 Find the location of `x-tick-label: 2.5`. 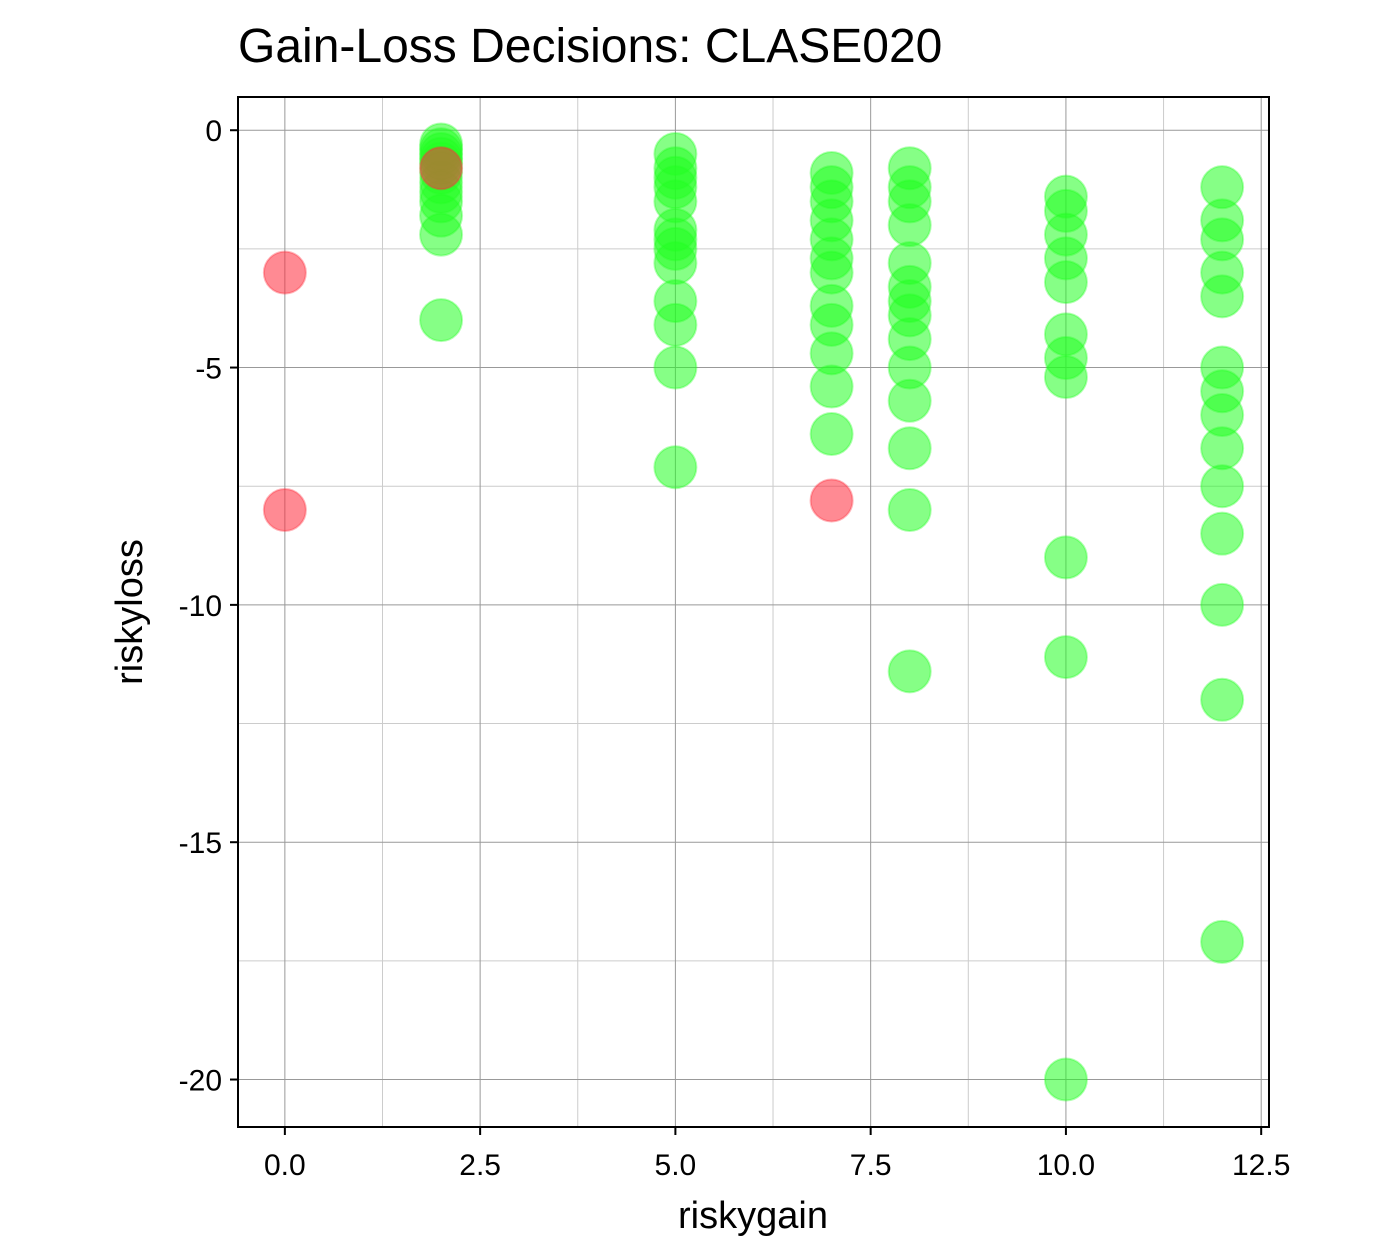

x-tick-label: 2.5 is located at coordinates (480, 1165).